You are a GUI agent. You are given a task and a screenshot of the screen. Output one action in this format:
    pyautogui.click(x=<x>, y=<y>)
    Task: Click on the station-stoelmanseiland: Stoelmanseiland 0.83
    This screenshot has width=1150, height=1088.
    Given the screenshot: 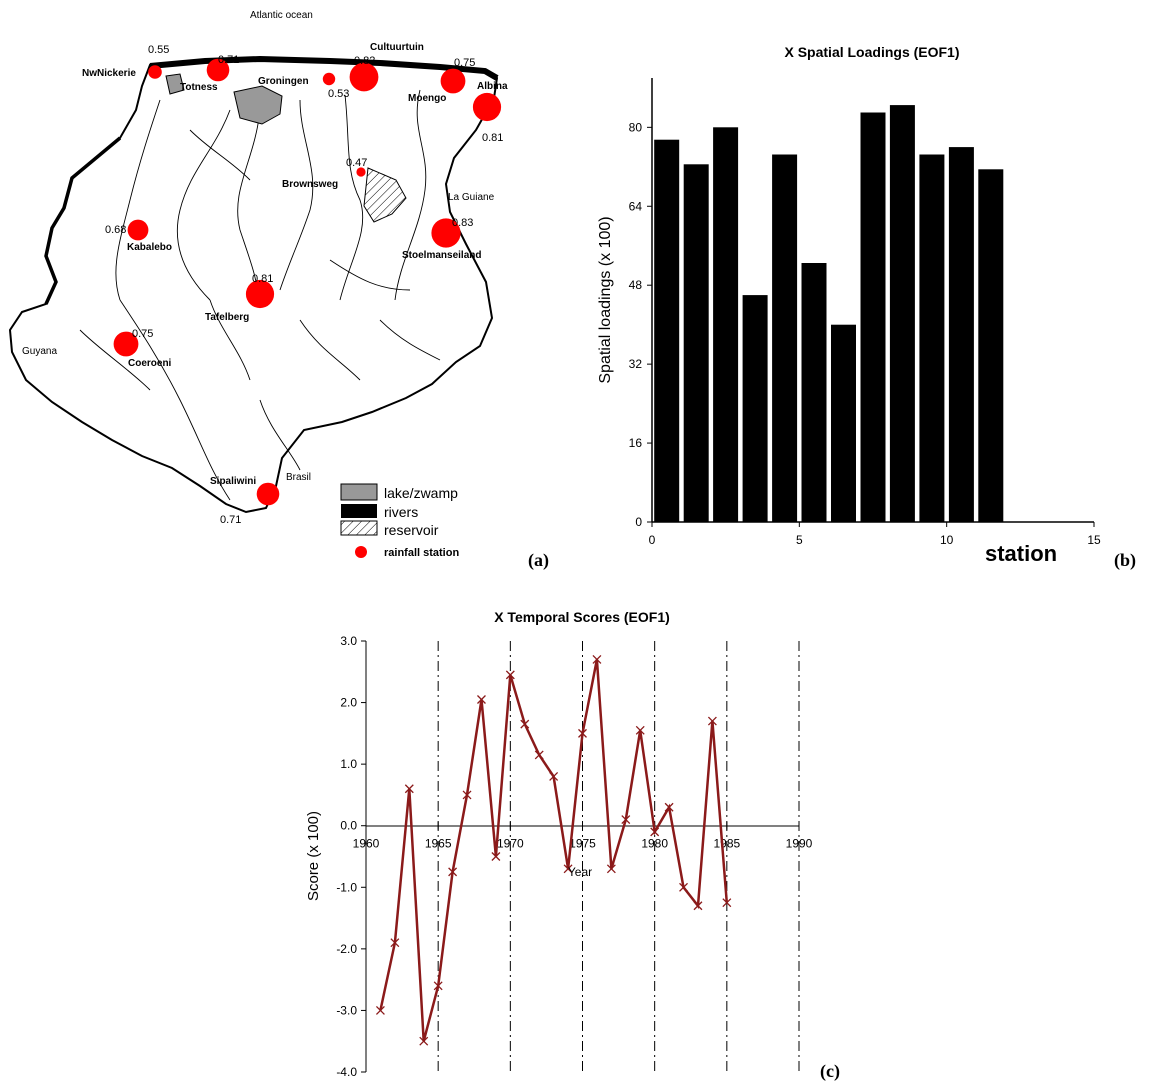 What is the action you would take?
    pyautogui.click(x=441, y=239)
    